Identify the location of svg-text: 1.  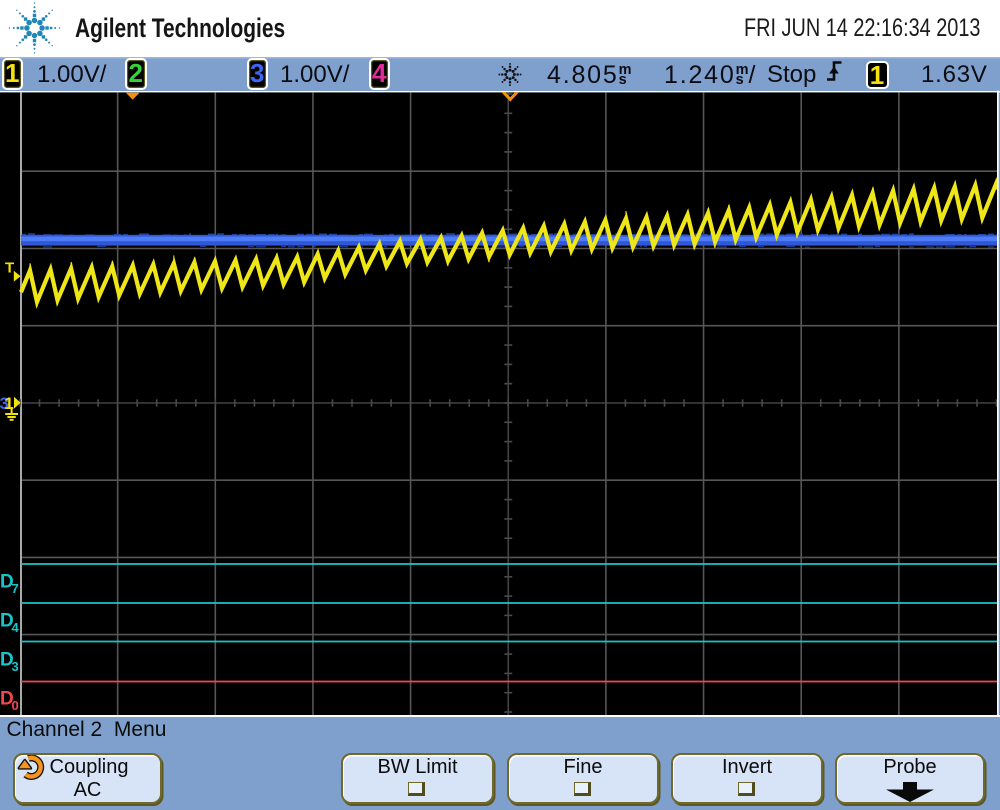
(8, 403).